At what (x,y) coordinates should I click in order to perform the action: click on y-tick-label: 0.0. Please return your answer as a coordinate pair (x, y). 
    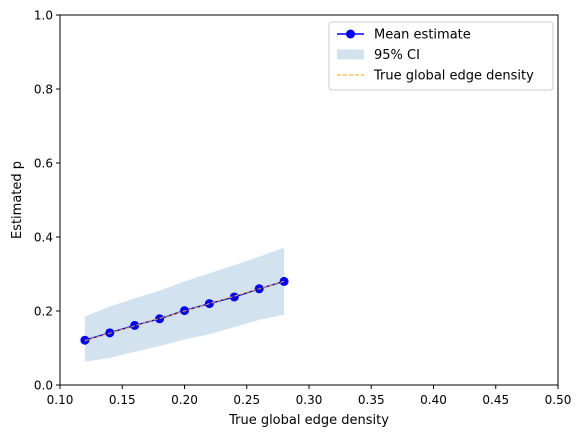
    Looking at the image, I should click on (43, 386).